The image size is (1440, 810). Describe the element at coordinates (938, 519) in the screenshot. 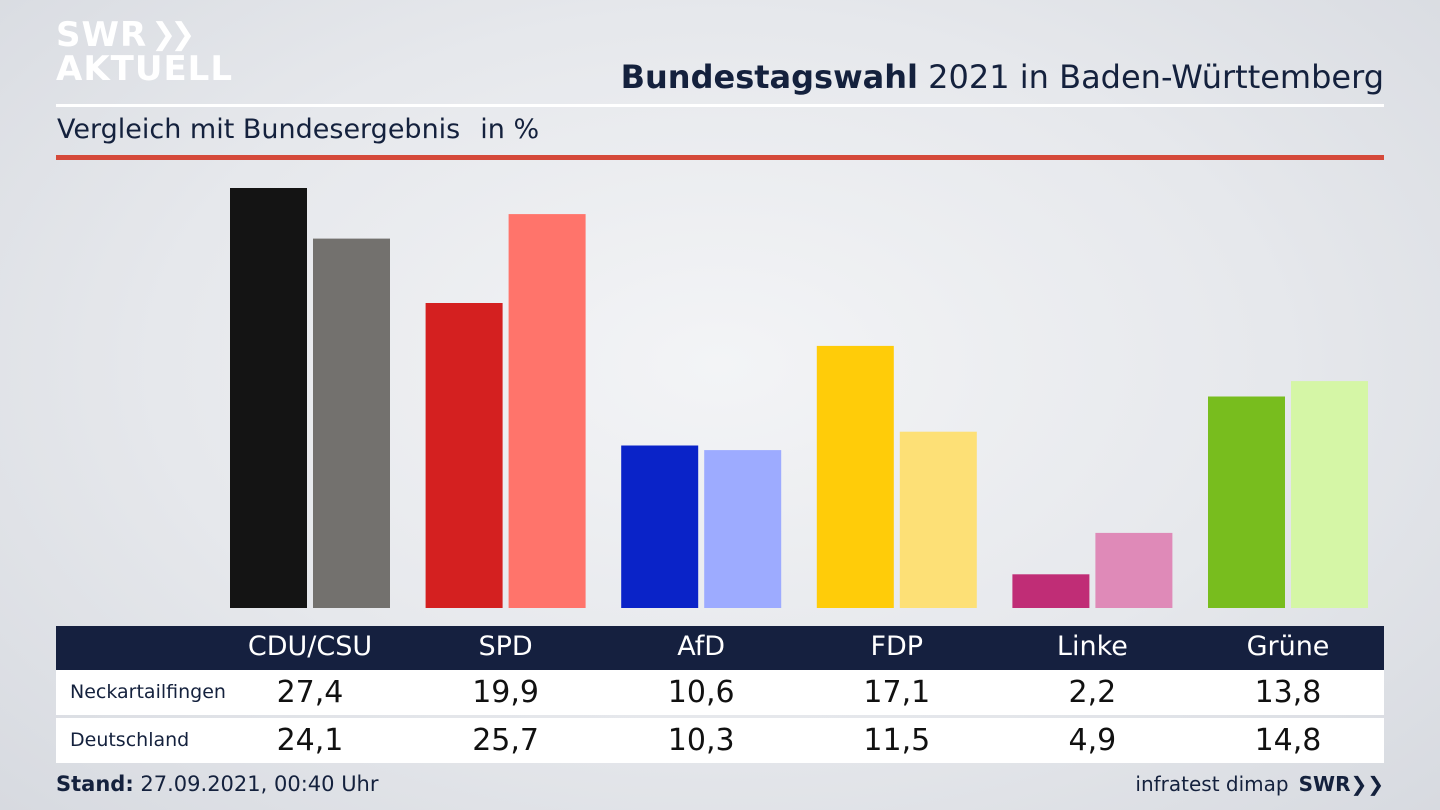

I see `bar-fdp-deutschland` at that location.